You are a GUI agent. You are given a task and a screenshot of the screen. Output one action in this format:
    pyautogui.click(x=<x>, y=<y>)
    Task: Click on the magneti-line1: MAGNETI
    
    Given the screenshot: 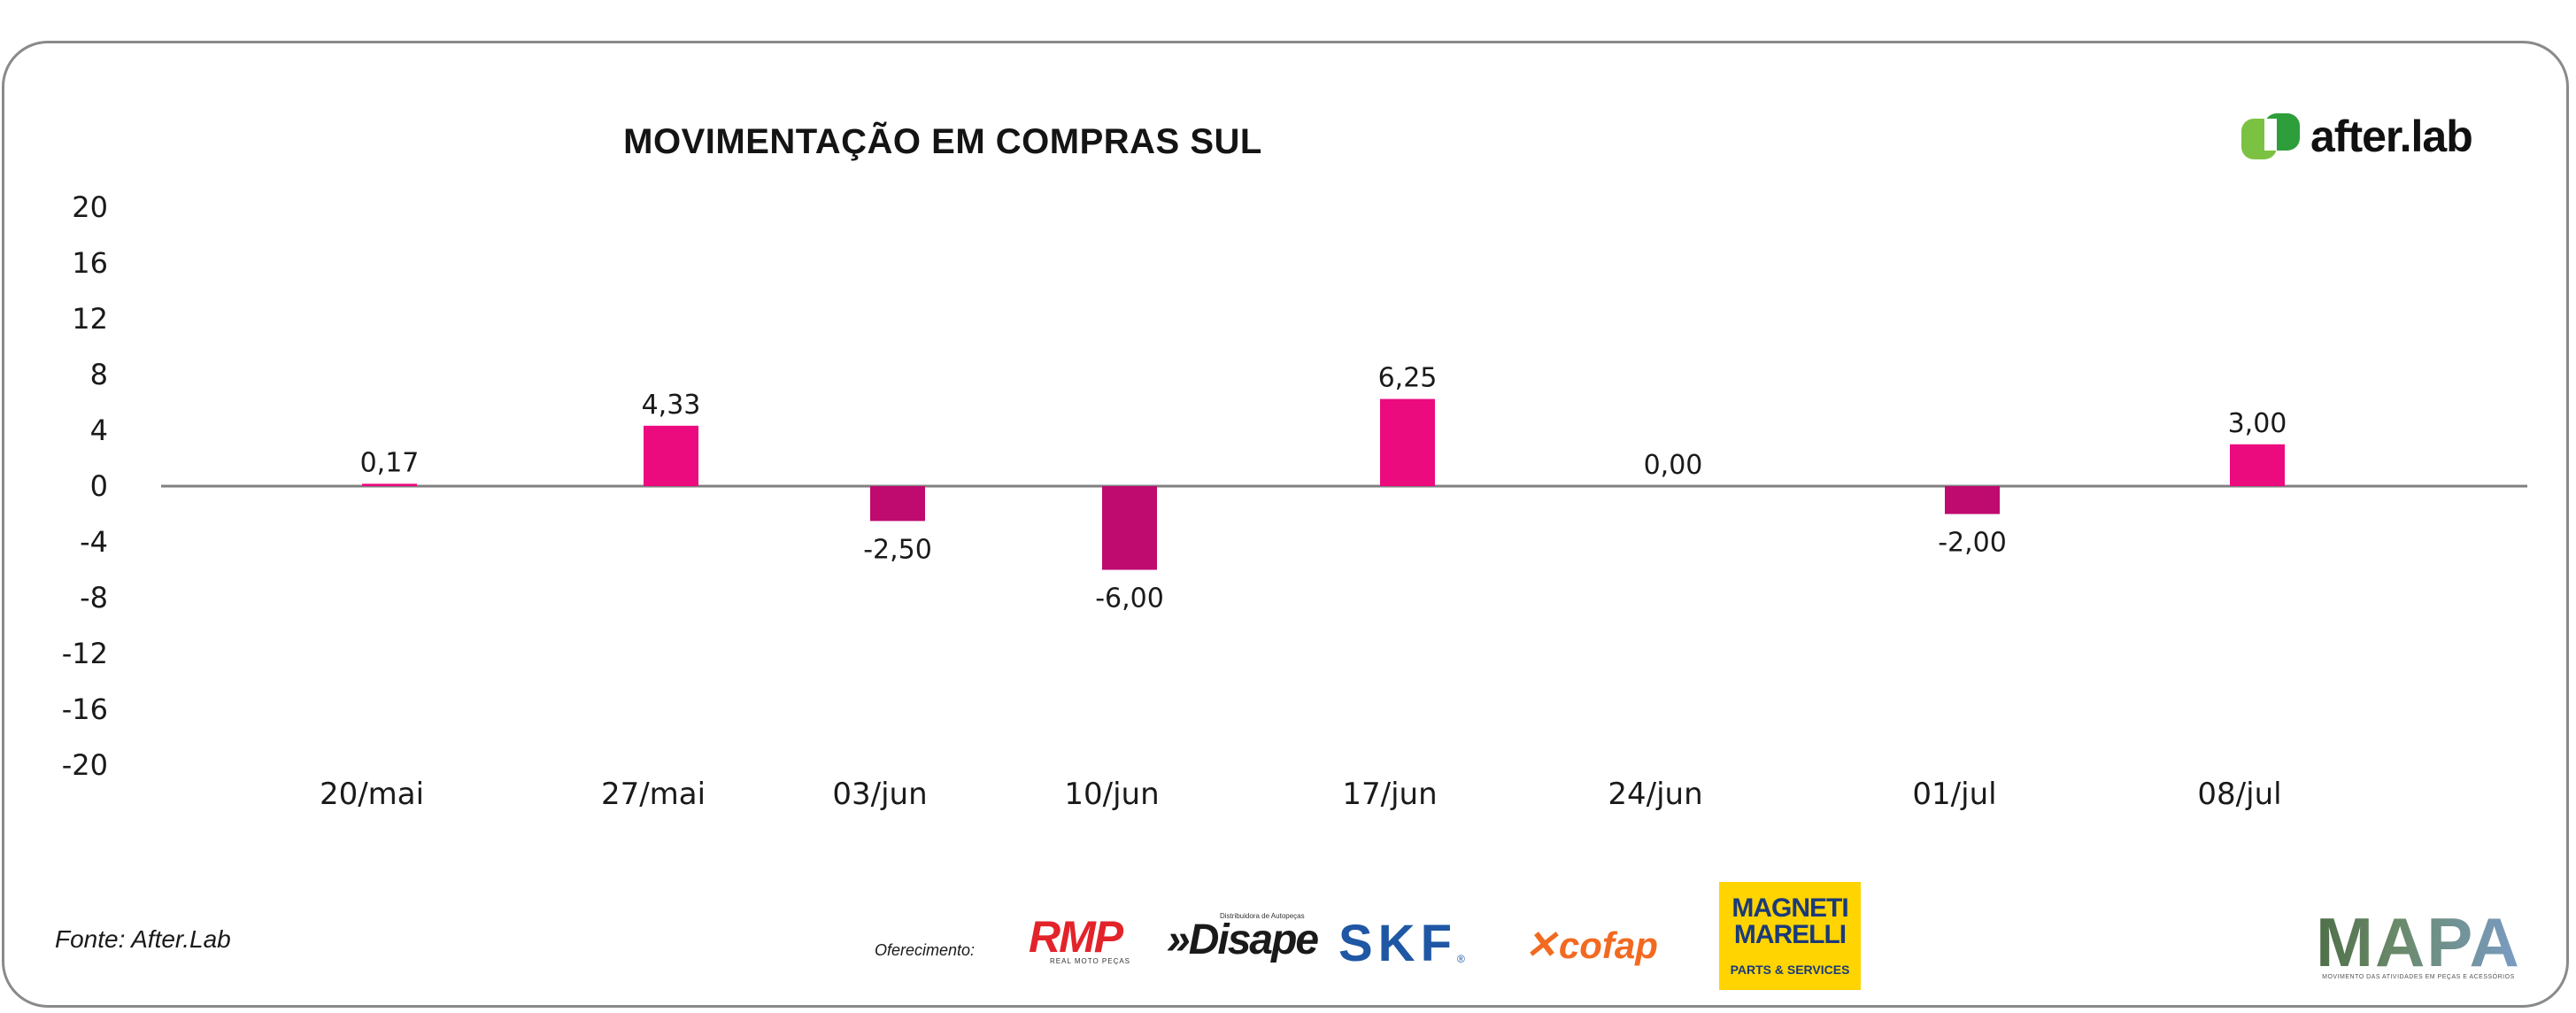 What is the action you would take?
    pyautogui.click(x=1789, y=908)
    